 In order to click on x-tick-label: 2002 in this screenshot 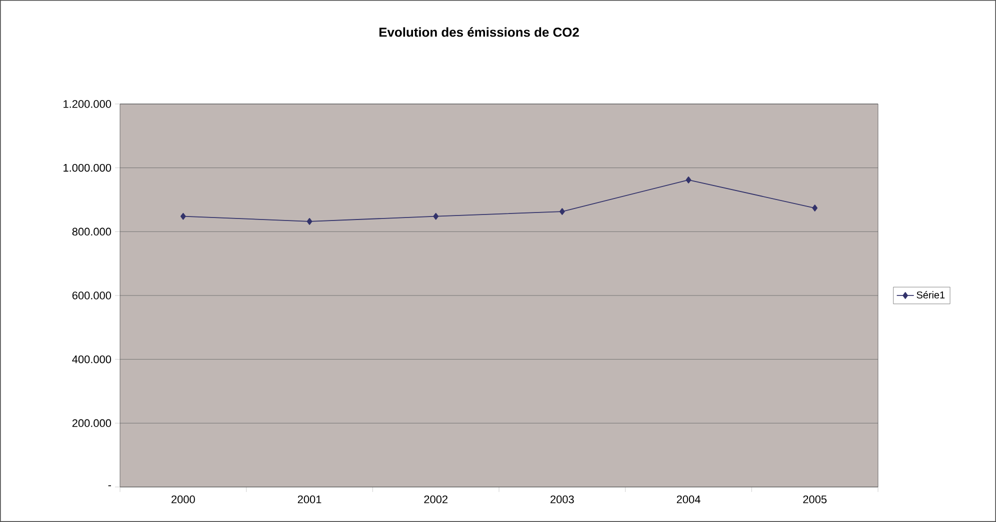, I will do `click(436, 500)`.